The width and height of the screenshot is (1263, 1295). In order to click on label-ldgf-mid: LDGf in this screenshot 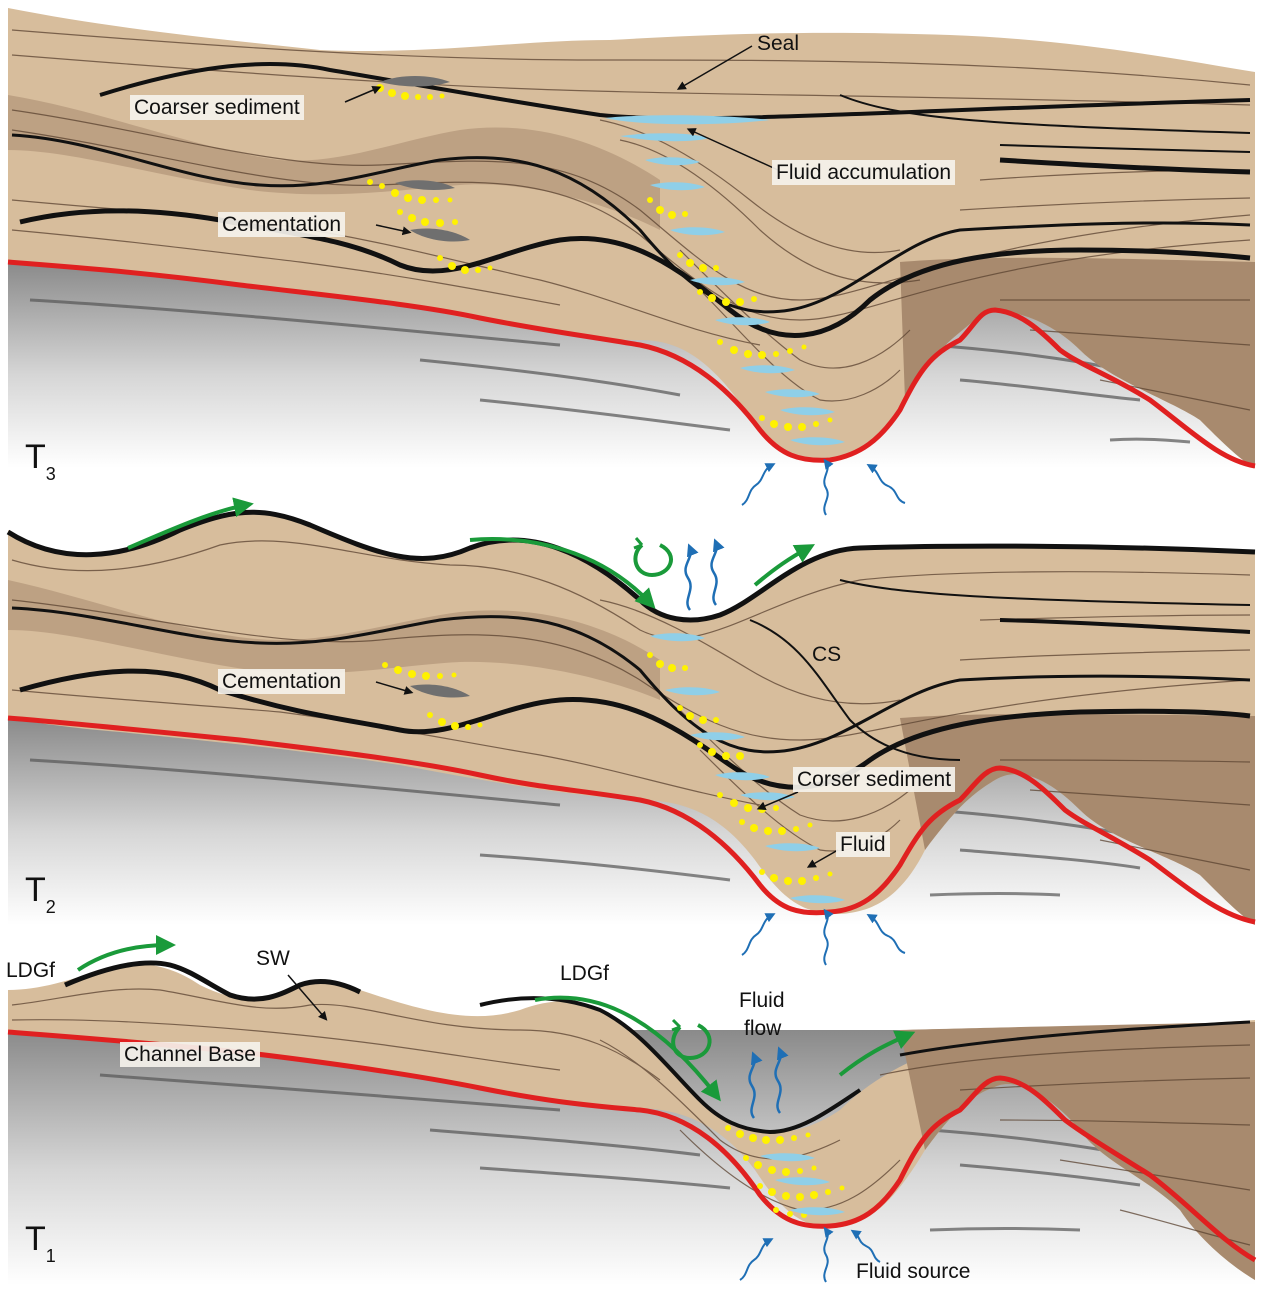, I will do `click(585, 973)`.